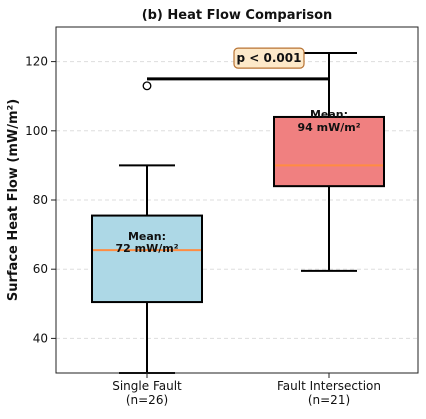  What do you see at coordinates (40, 200) in the screenshot?
I see `y-tick-label: 80` at bounding box center [40, 200].